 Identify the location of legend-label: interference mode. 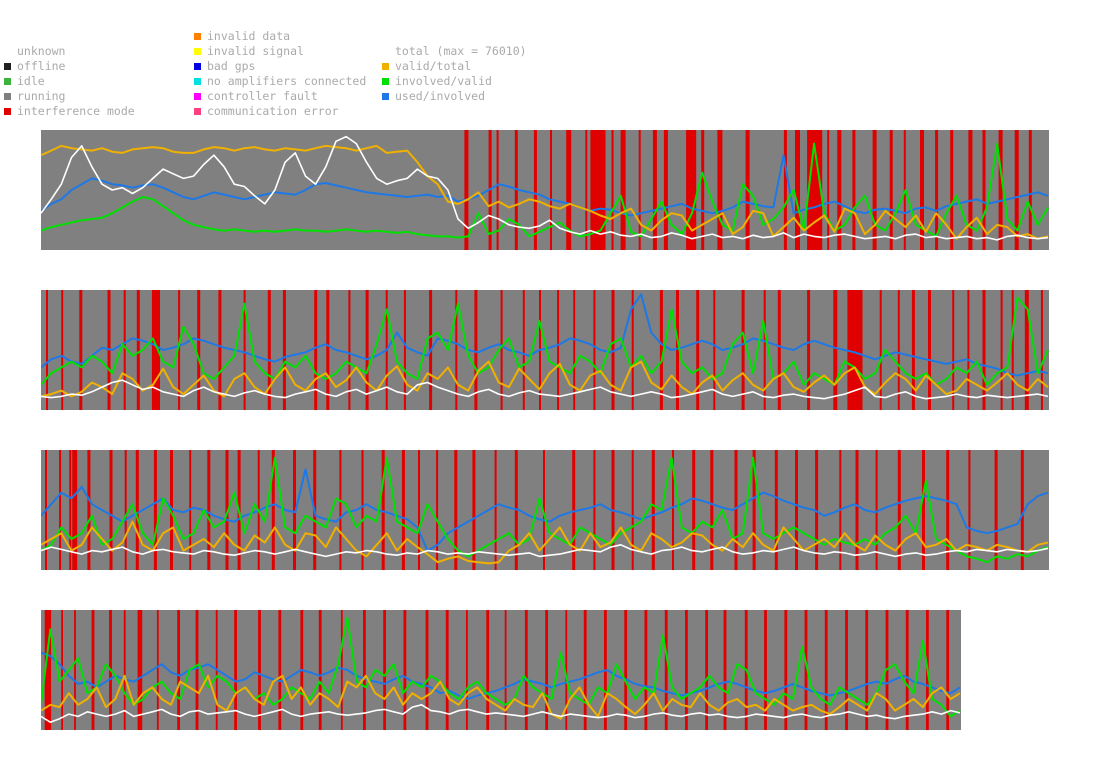
(76, 111).